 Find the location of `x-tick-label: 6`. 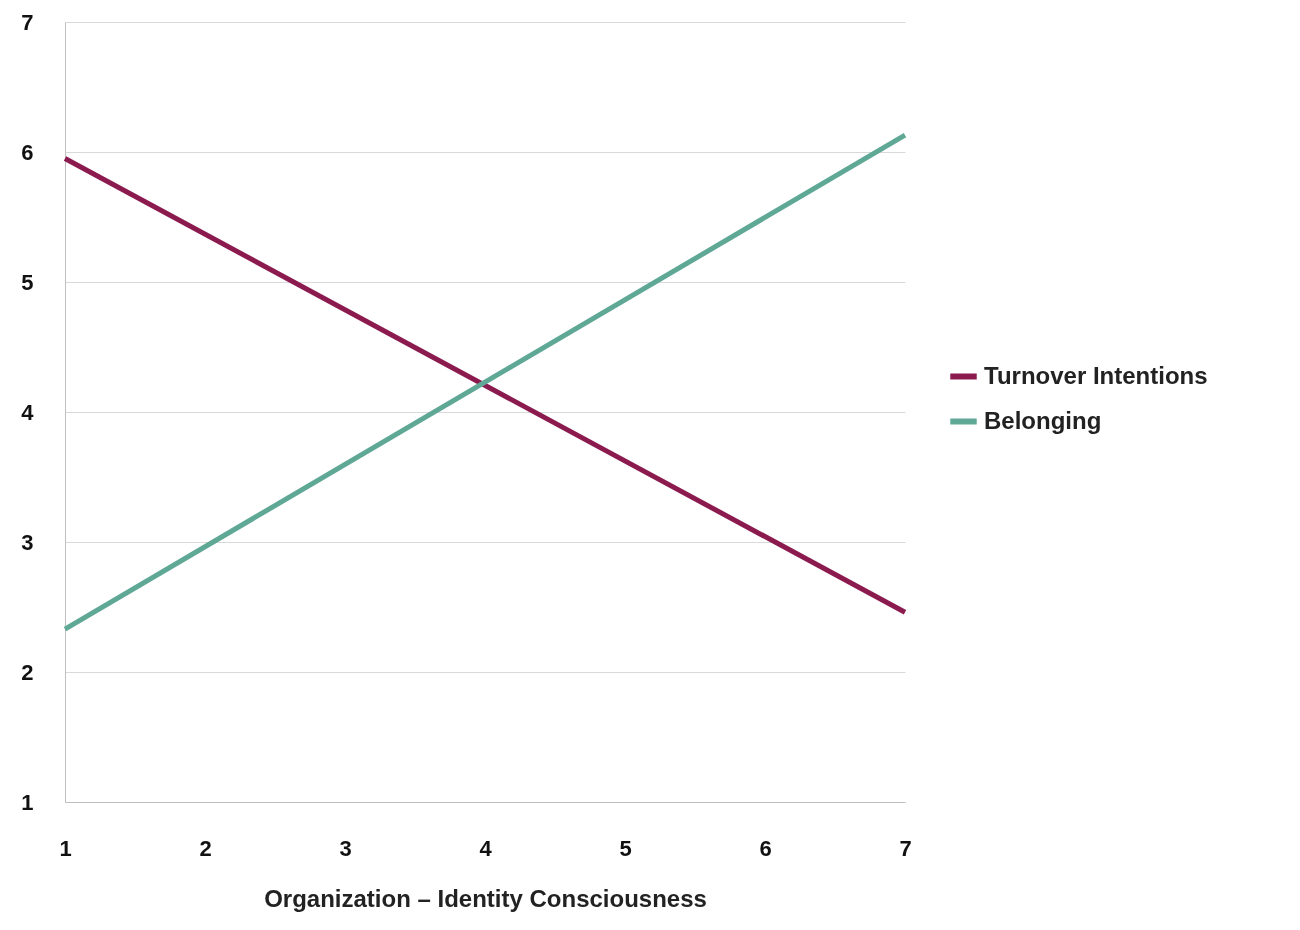

x-tick-label: 6 is located at coordinates (765, 848).